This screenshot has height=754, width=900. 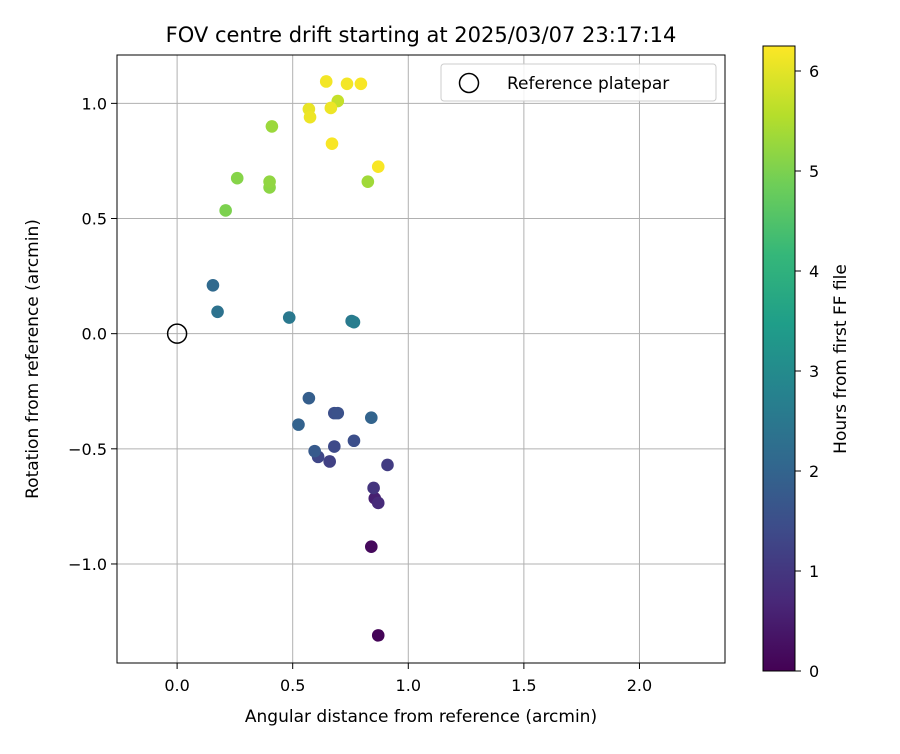 What do you see at coordinates (814, 271) in the screenshot?
I see `colorbar-tick-label: 4` at bounding box center [814, 271].